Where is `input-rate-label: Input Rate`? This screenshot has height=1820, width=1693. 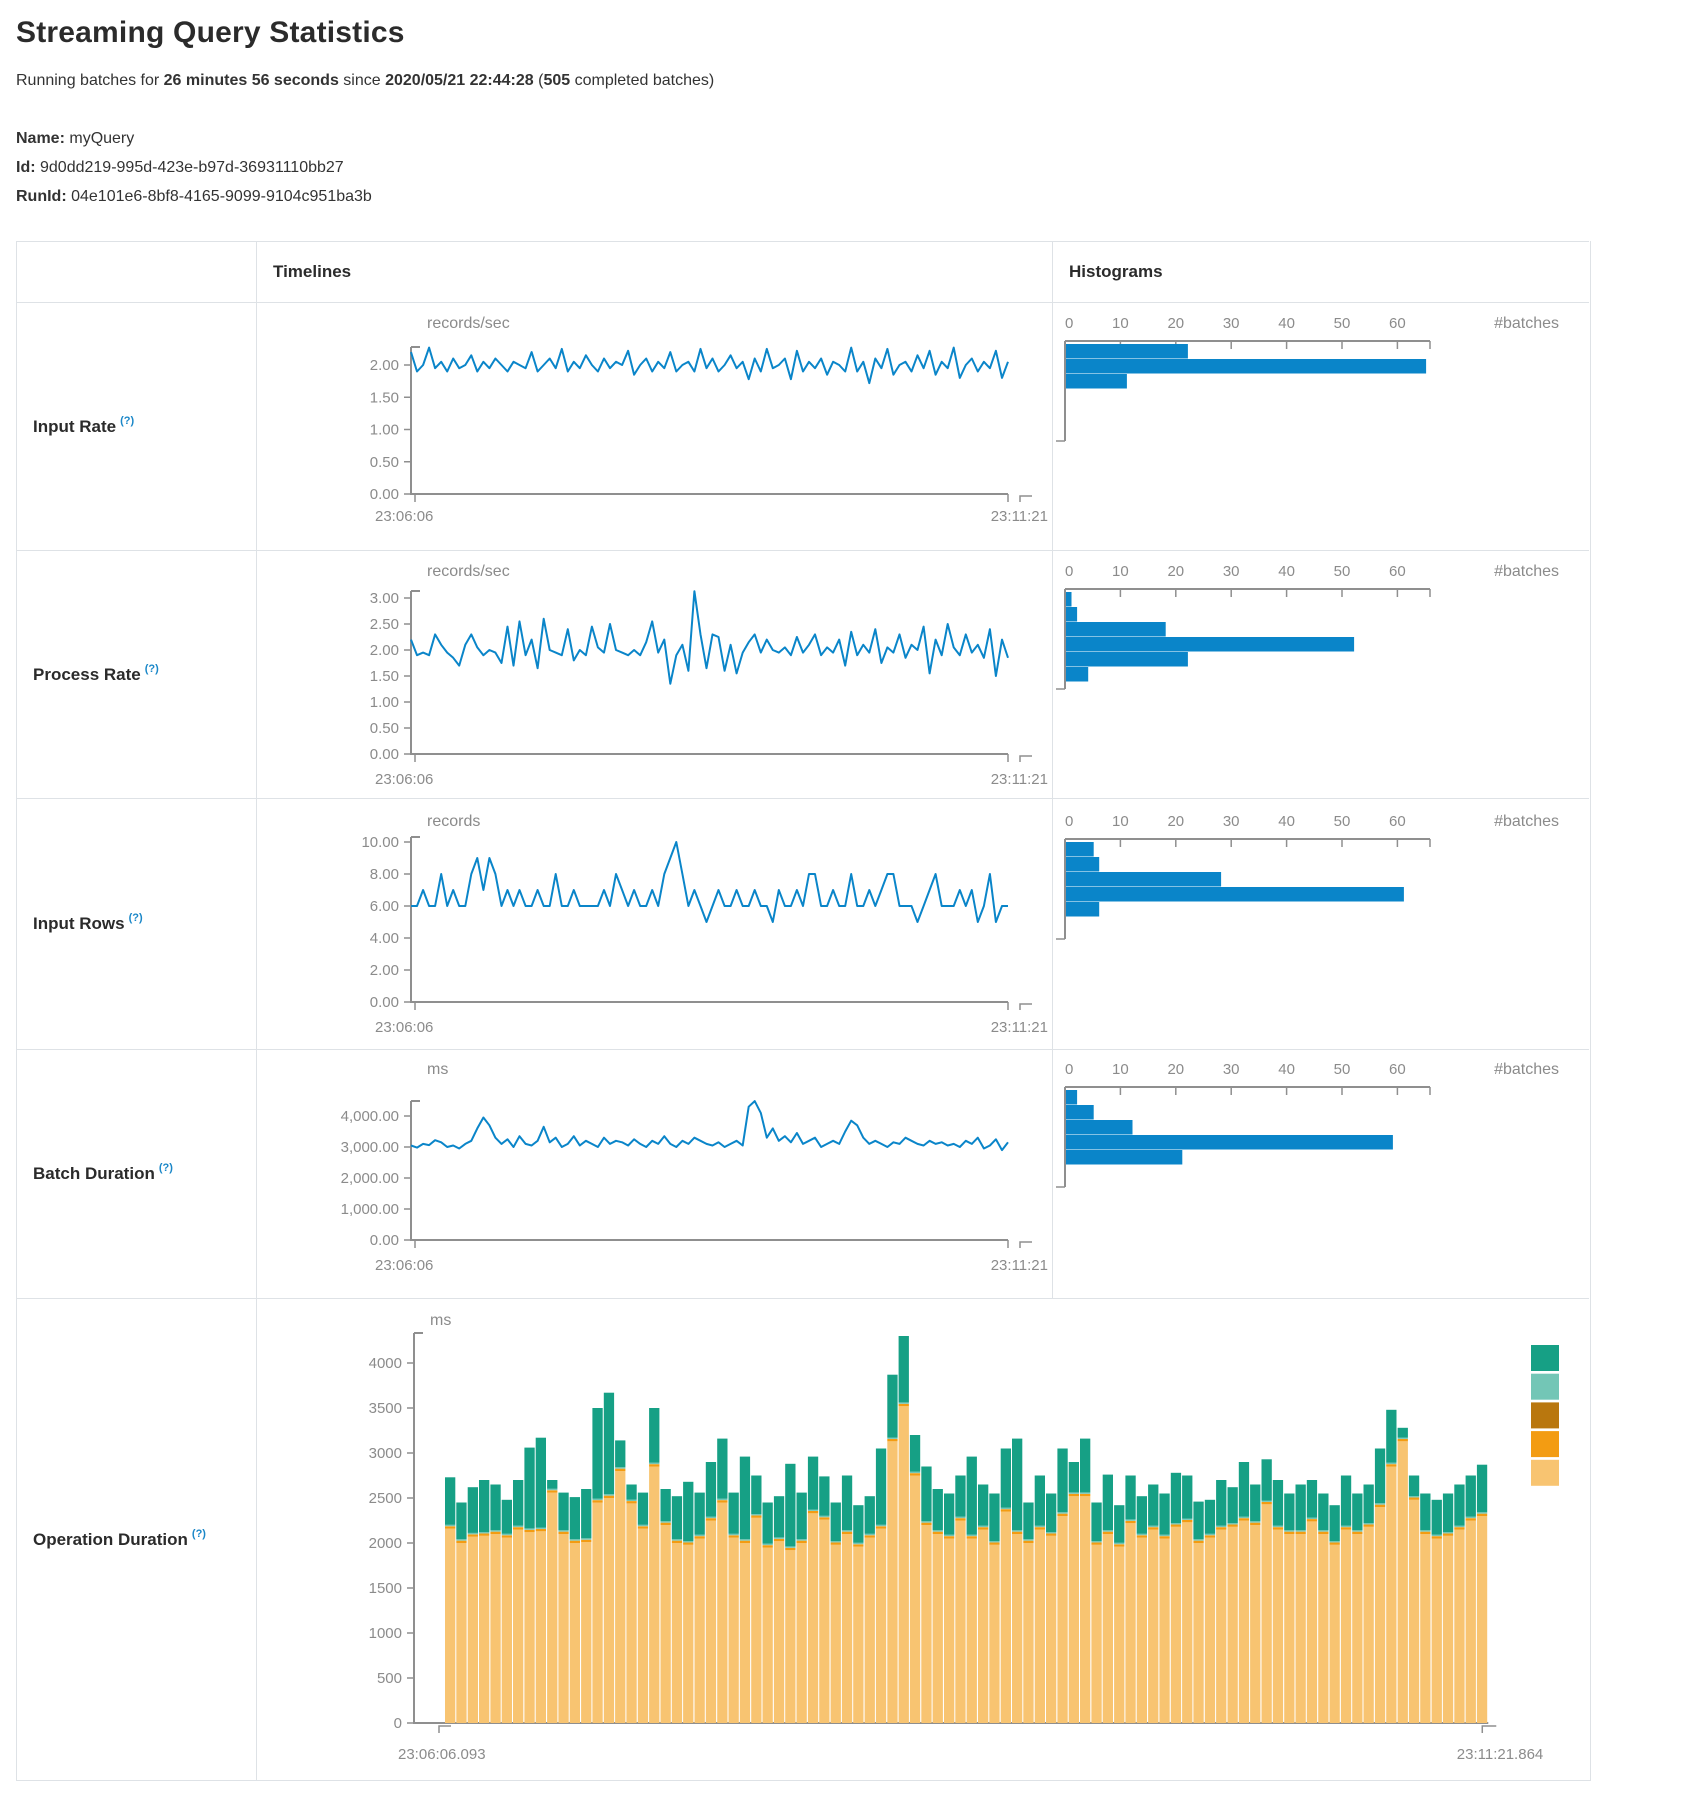
input-rate-label: Input Rate is located at coordinates (75, 426).